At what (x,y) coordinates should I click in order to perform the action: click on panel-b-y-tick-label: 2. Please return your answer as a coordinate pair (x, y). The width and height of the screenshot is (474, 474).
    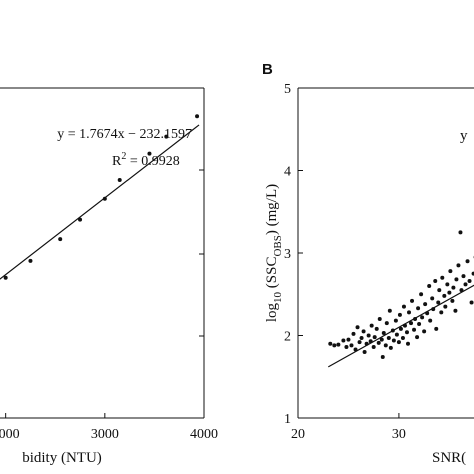
    Looking at the image, I should click on (287, 337).